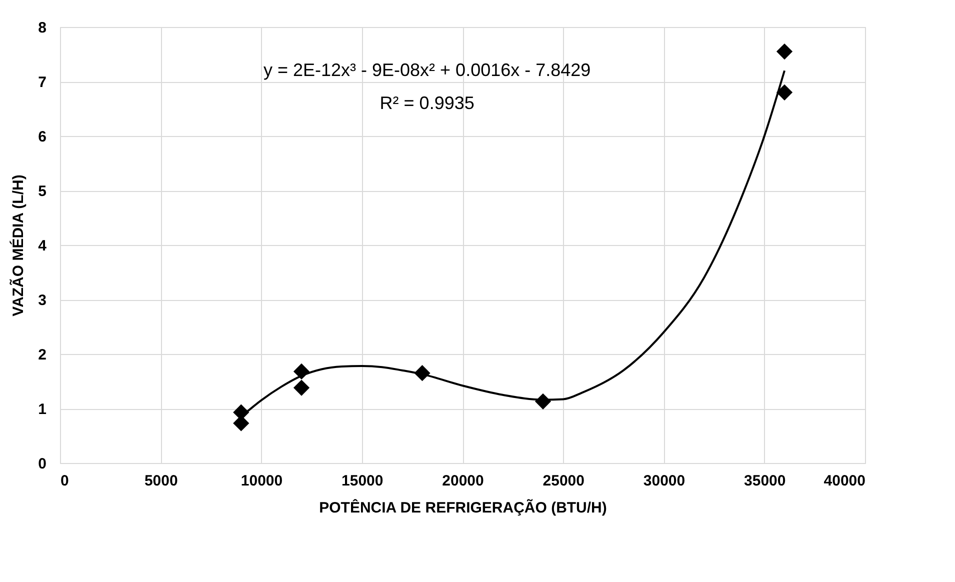 The width and height of the screenshot is (955, 582). Describe the element at coordinates (463, 481) in the screenshot. I see `x-tick-label: 20000` at that location.